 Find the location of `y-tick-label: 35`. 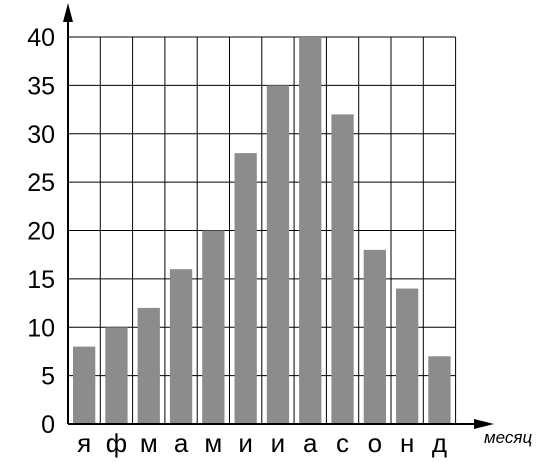

y-tick-label: 35 is located at coordinates (41, 86).